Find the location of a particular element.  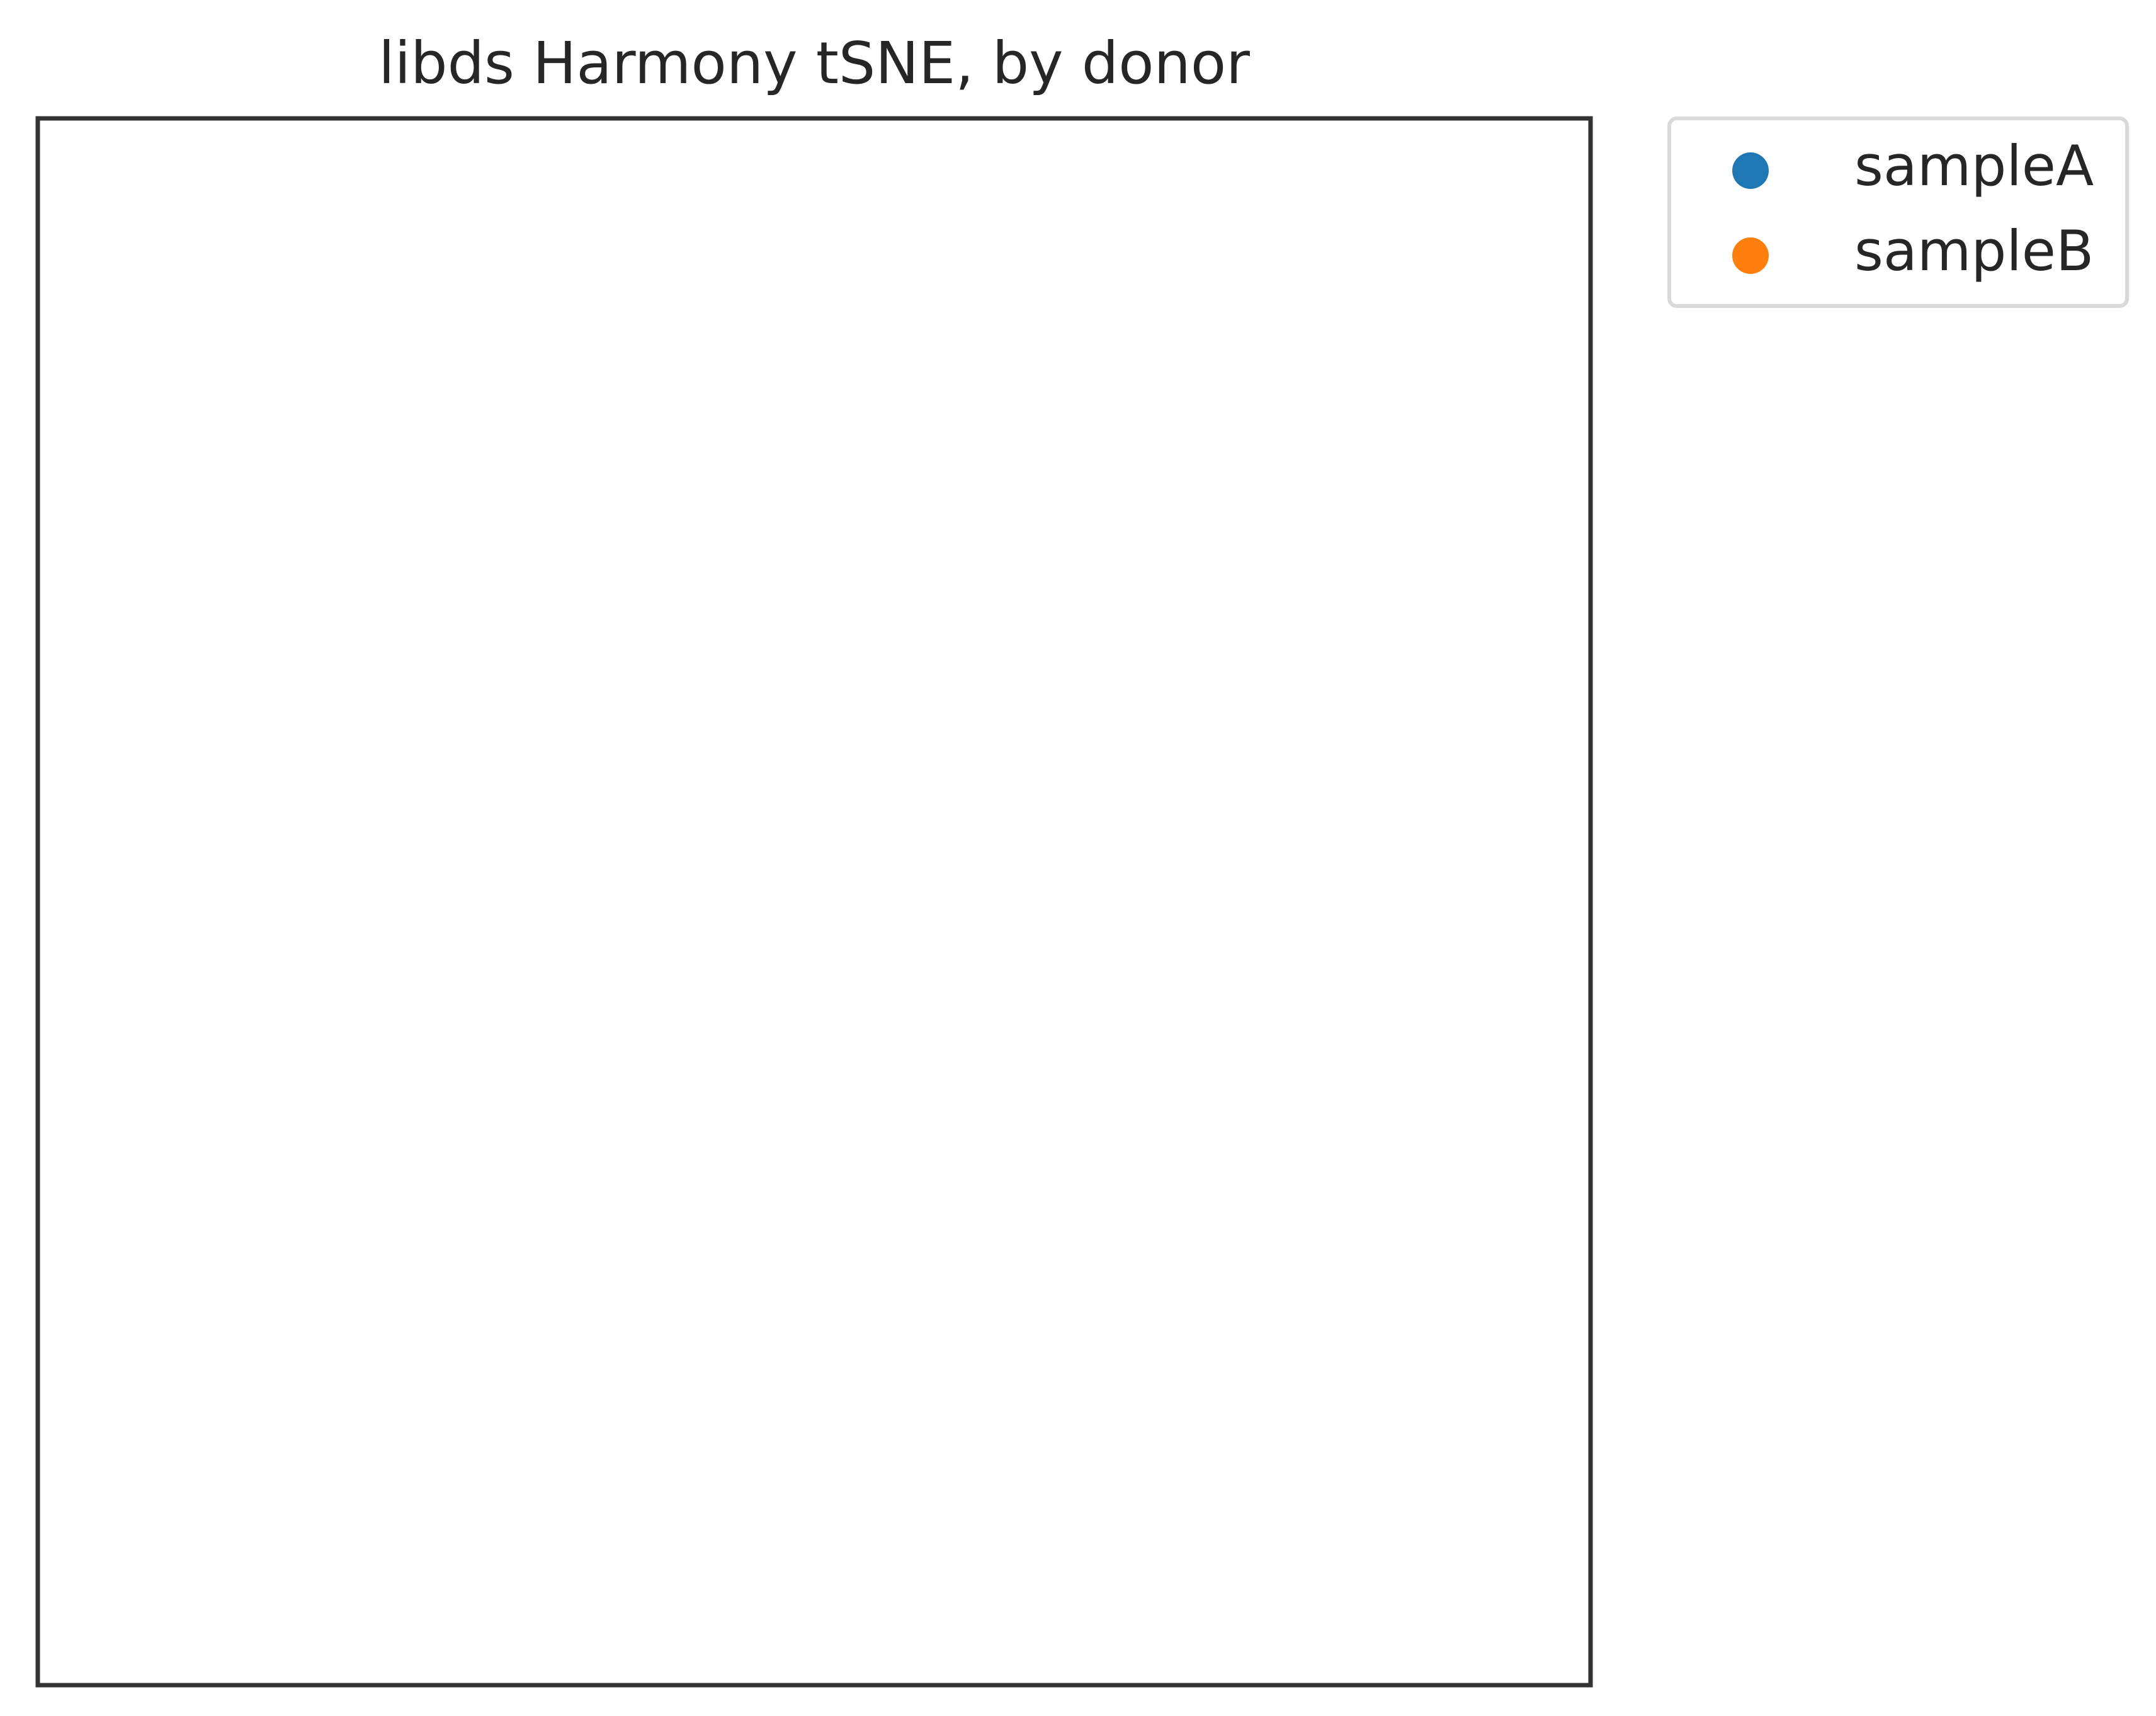

legend-marker-sampleA is located at coordinates (1750, 170).